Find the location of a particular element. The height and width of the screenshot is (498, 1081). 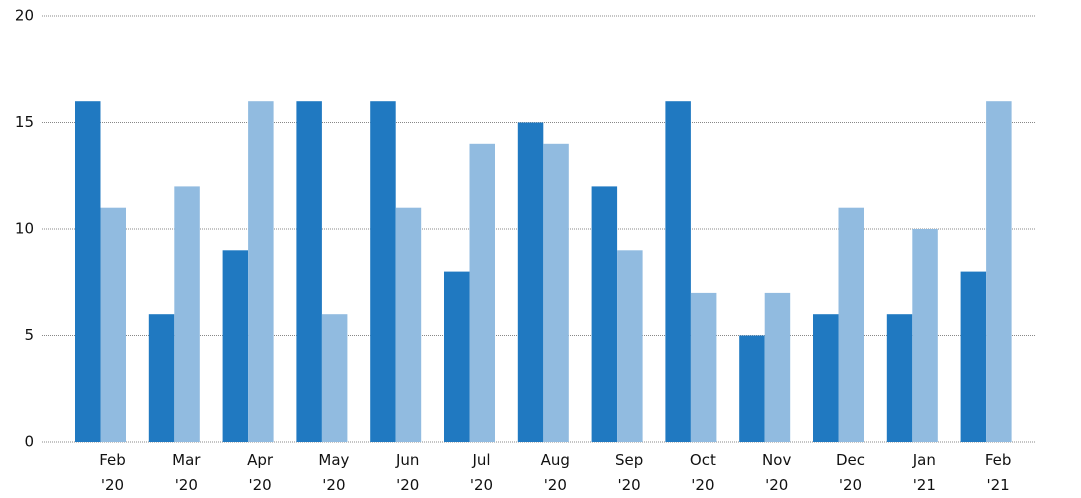

y-tick-label: 0 is located at coordinates (29, 442).